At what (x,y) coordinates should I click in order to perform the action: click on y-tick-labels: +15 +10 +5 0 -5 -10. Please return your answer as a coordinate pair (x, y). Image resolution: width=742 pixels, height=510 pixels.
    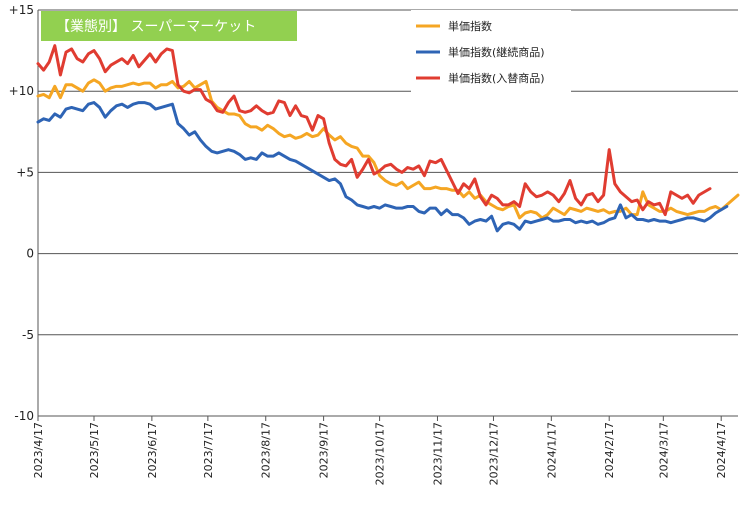
    Looking at the image, I should click on (21, 213).